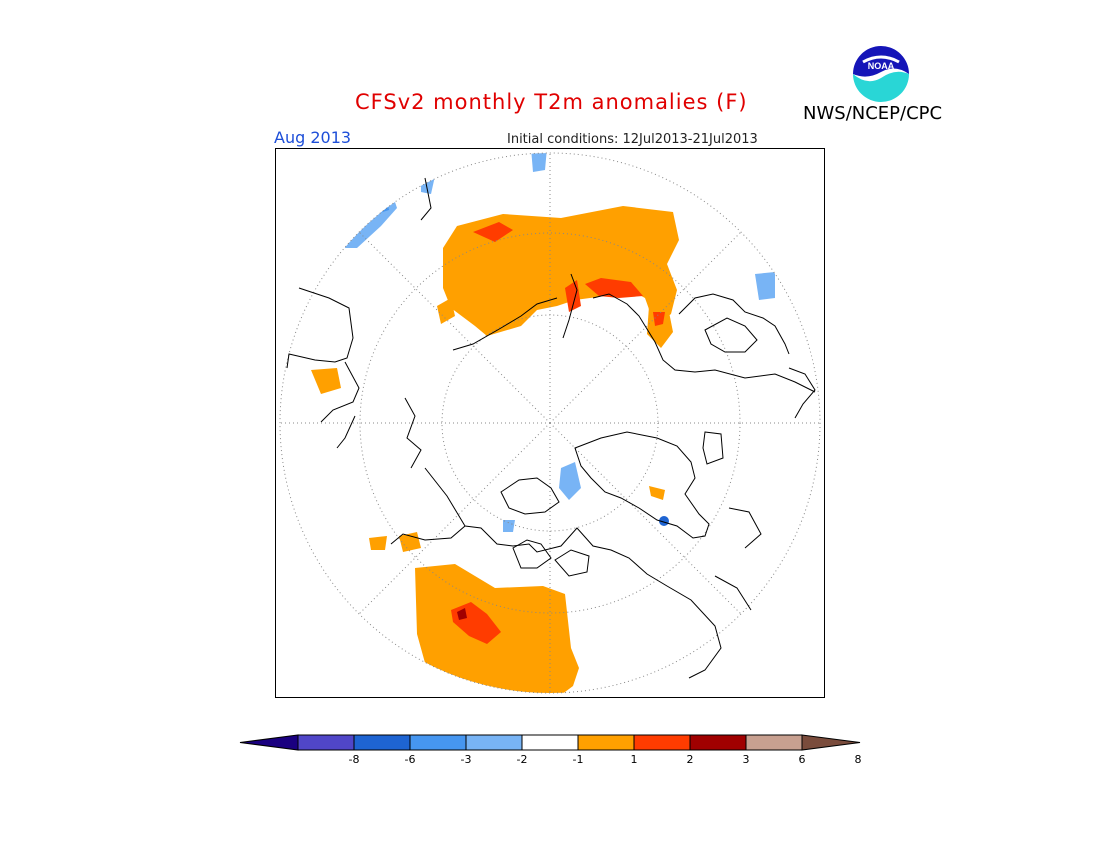  Describe the element at coordinates (313, 137) in the screenshot. I see `forecast-month: Aug 2013` at that location.